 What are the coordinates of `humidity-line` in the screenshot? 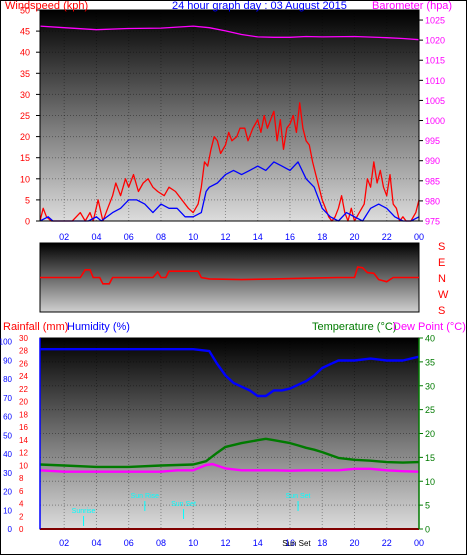 It's located at (230, 373).